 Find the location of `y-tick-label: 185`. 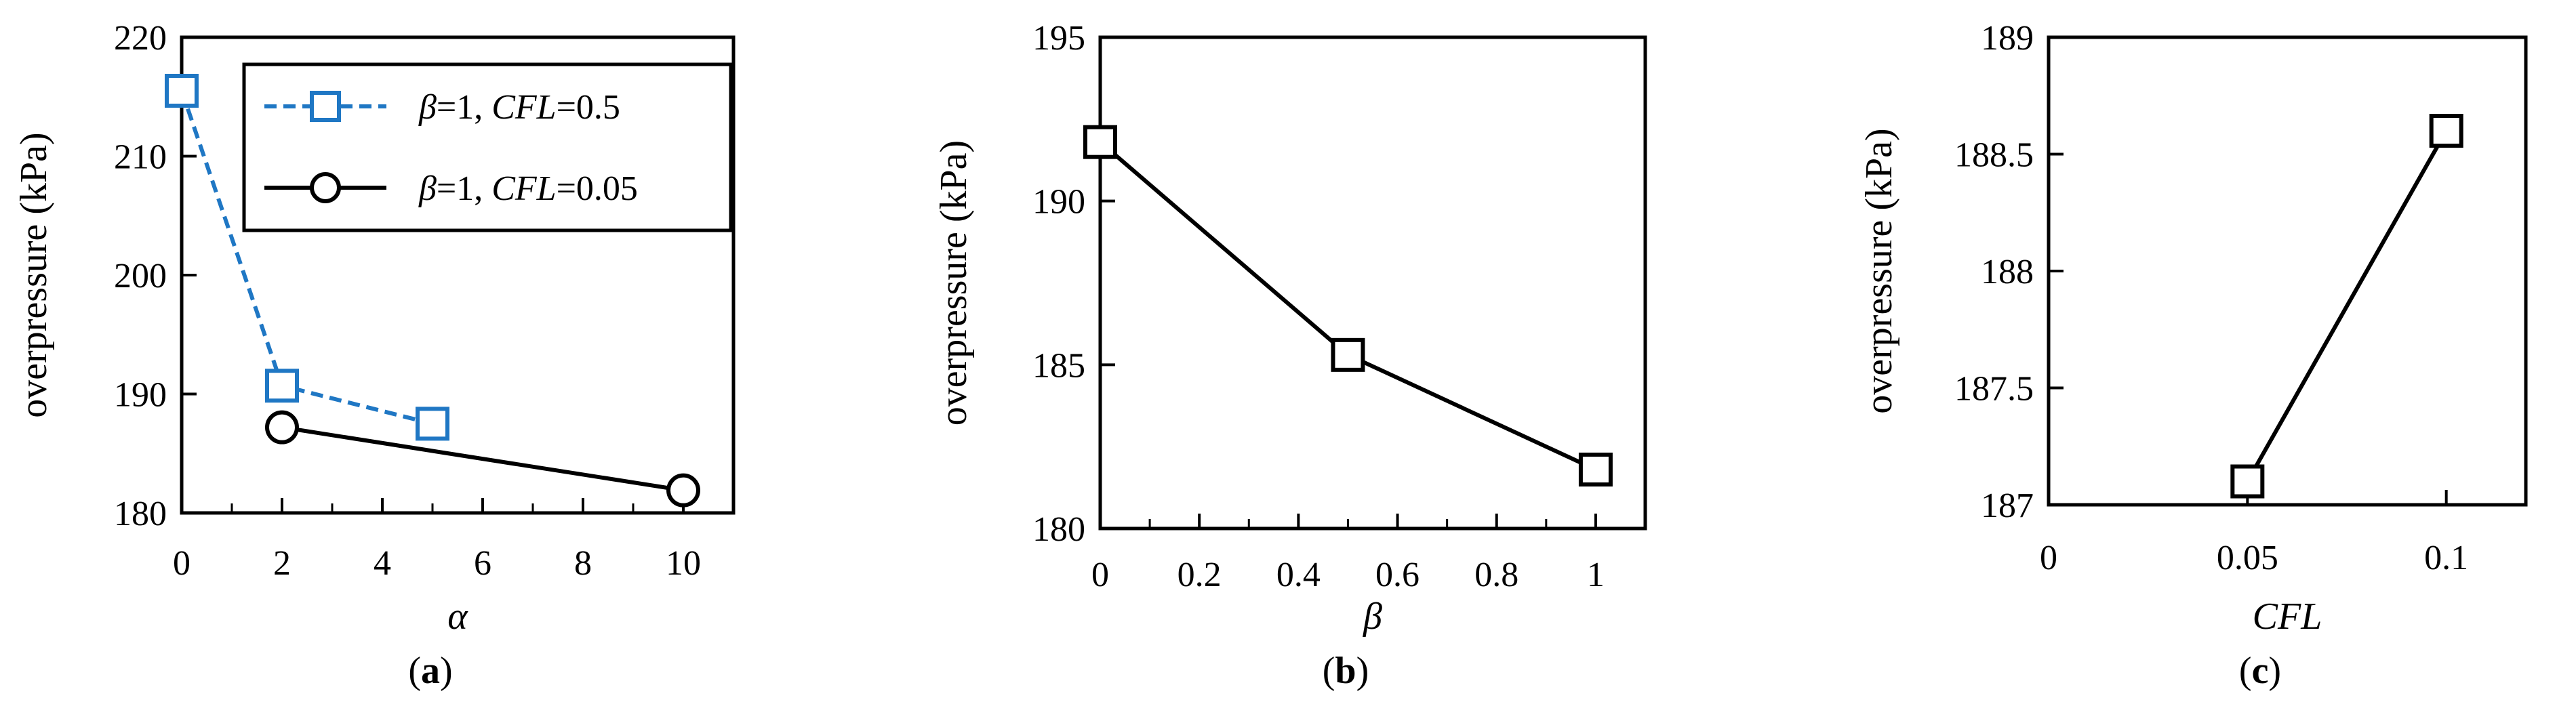

y-tick-label: 185 is located at coordinates (1058, 365).